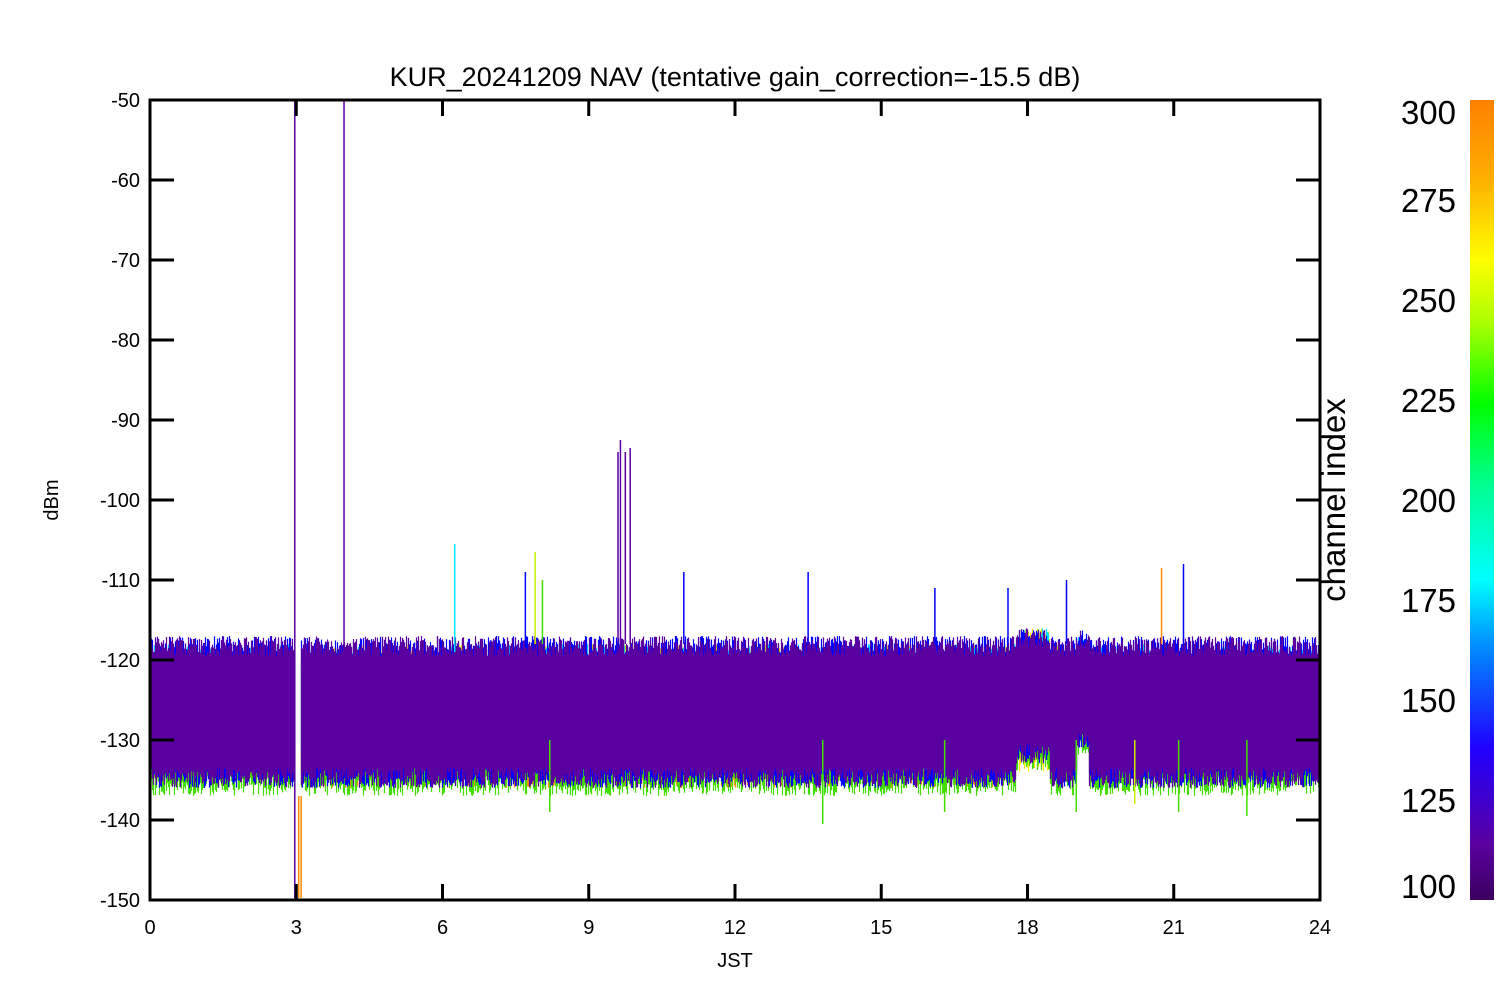 The height and width of the screenshot is (1000, 1500). Describe the element at coordinates (120, 821) in the screenshot. I see `y-tick-label: -140` at that location.